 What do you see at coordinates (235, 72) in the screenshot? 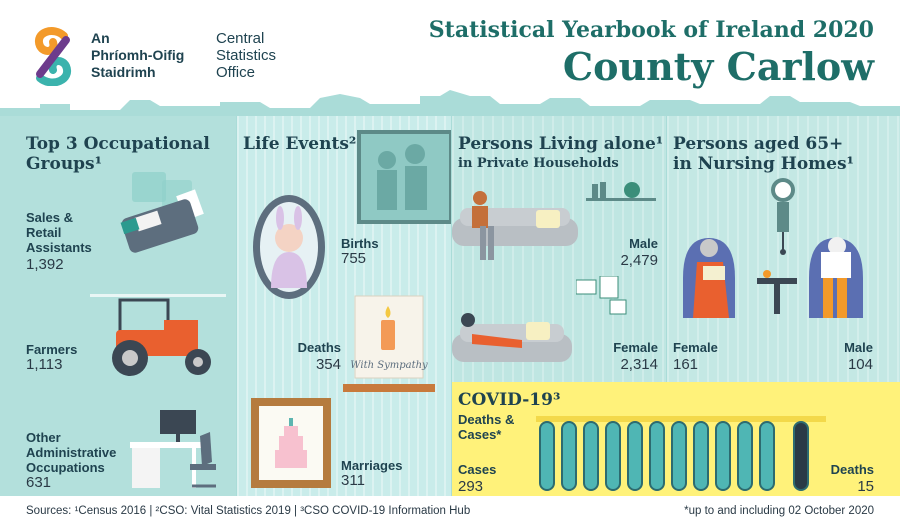
I see `logo-english-line: Office` at bounding box center [235, 72].